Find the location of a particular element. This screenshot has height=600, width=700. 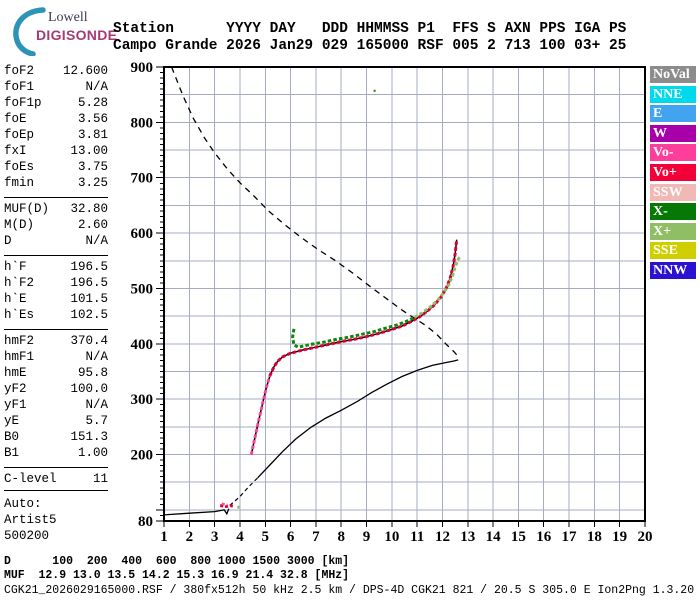

x-axis-label-14: 14 is located at coordinates (494, 537).